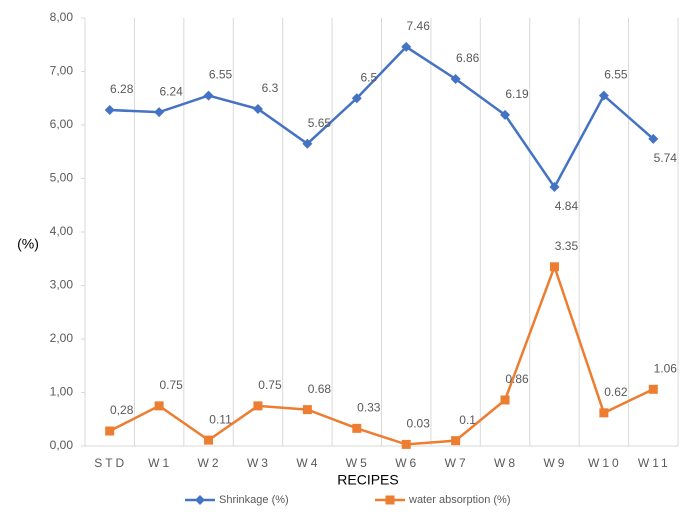 The width and height of the screenshot is (686, 512). What do you see at coordinates (358, 463) in the screenshot?
I see `x-tick-label: W5` at bounding box center [358, 463].